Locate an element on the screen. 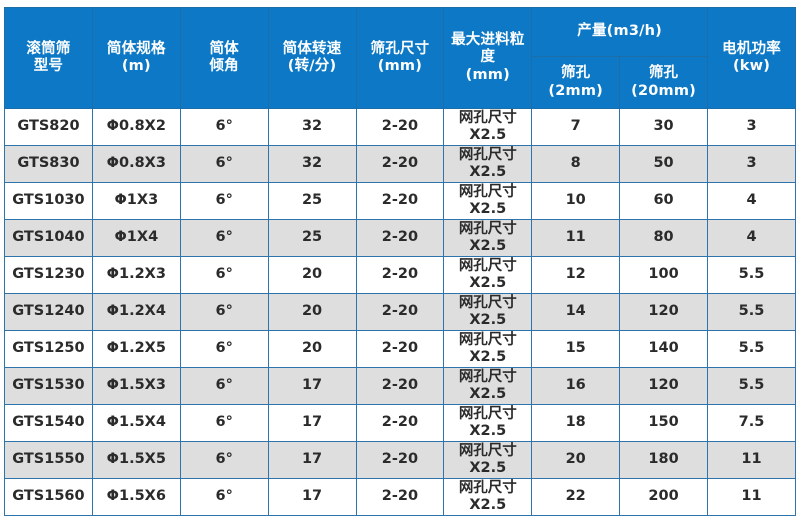 This screenshot has height=519, width=800. cell-cap2: 18 is located at coordinates (576, 423).